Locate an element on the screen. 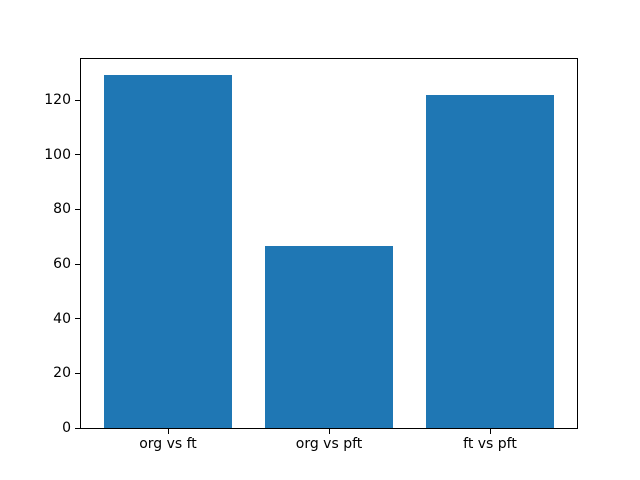 The width and height of the screenshot is (640, 480). y-tick-label: 100 is located at coordinates (57, 154).